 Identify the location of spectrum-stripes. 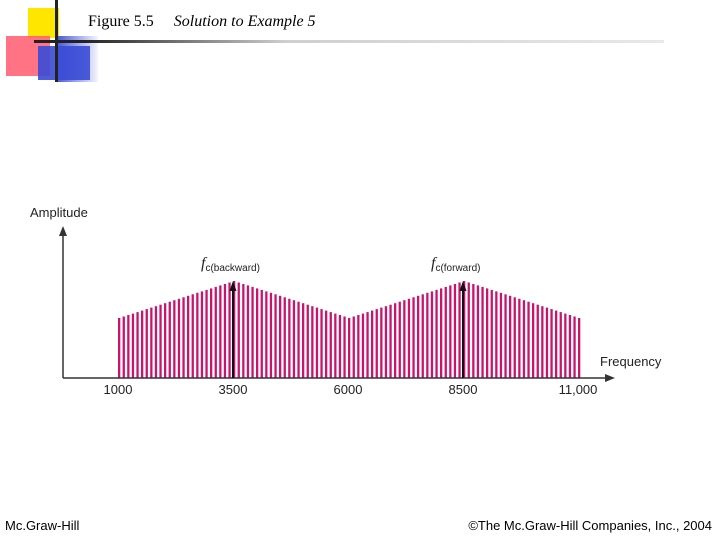
(349, 329).